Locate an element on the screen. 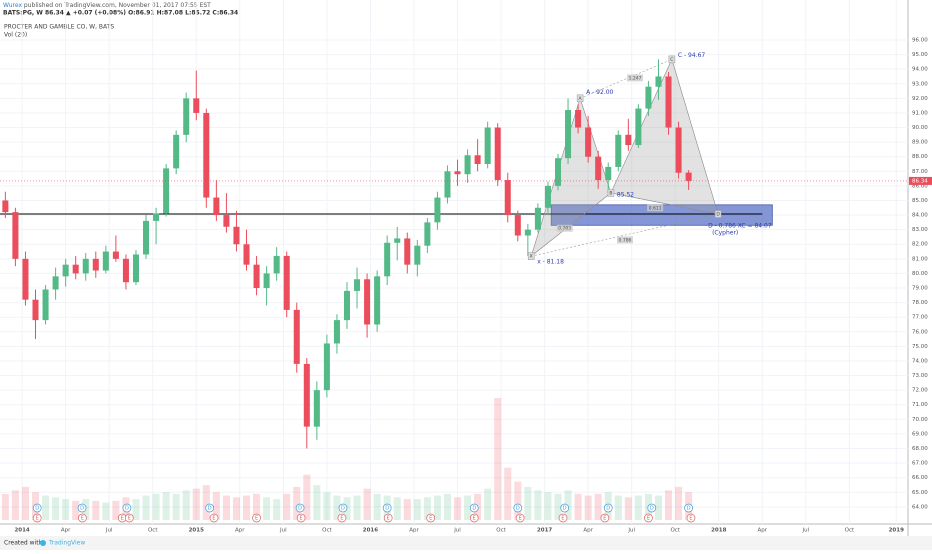  x-tick-label: 2014 is located at coordinates (21, 531).